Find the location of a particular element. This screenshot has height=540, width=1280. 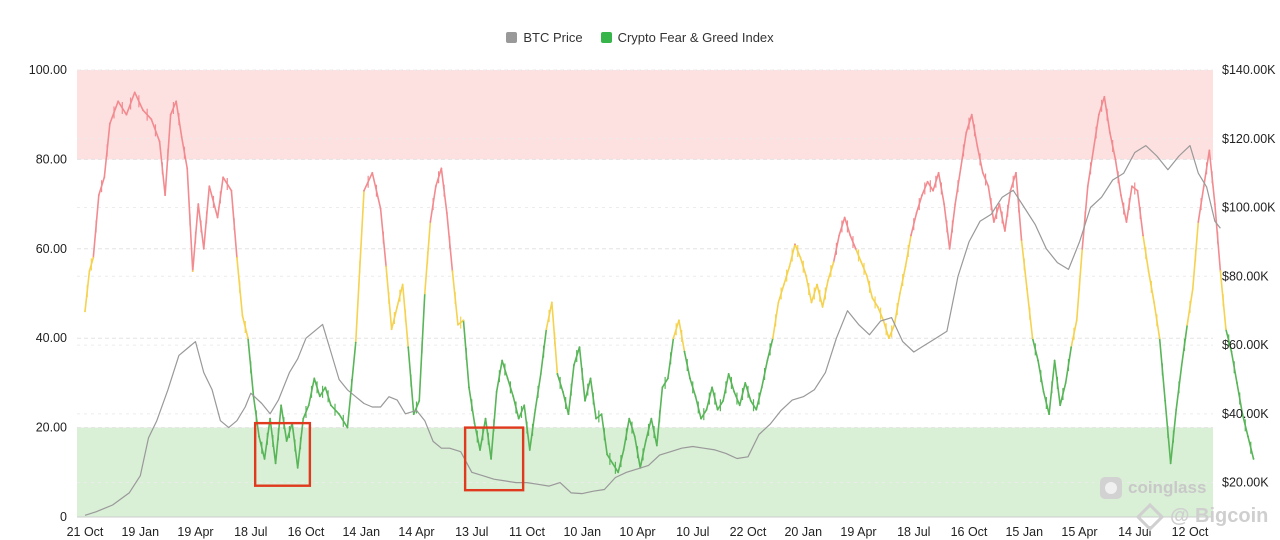

x-tick-label: 15 Jan is located at coordinates (1024, 532).